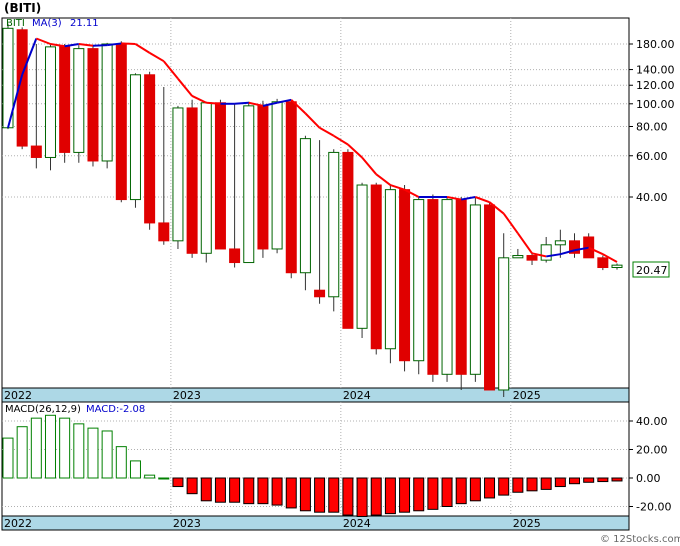  Describe the element at coordinates (640, 539) in the screenshot. I see `watermark: © 12Stocks.com` at that location.